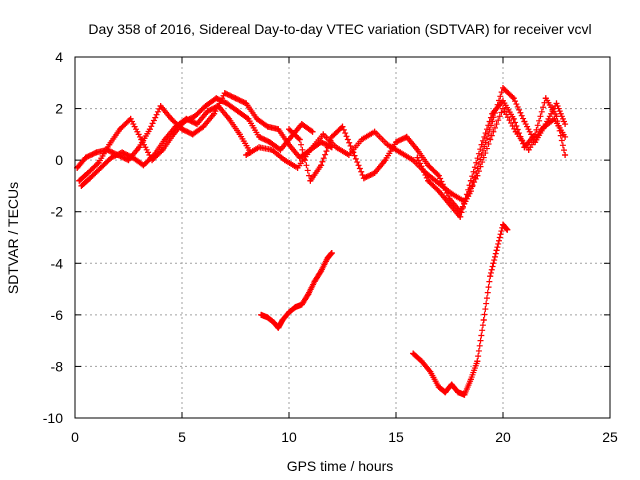 This screenshot has height=480, width=640. Describe the element at coordinates (396, 437) in the screenshot. I see `x-tick-label: 15` at that location.